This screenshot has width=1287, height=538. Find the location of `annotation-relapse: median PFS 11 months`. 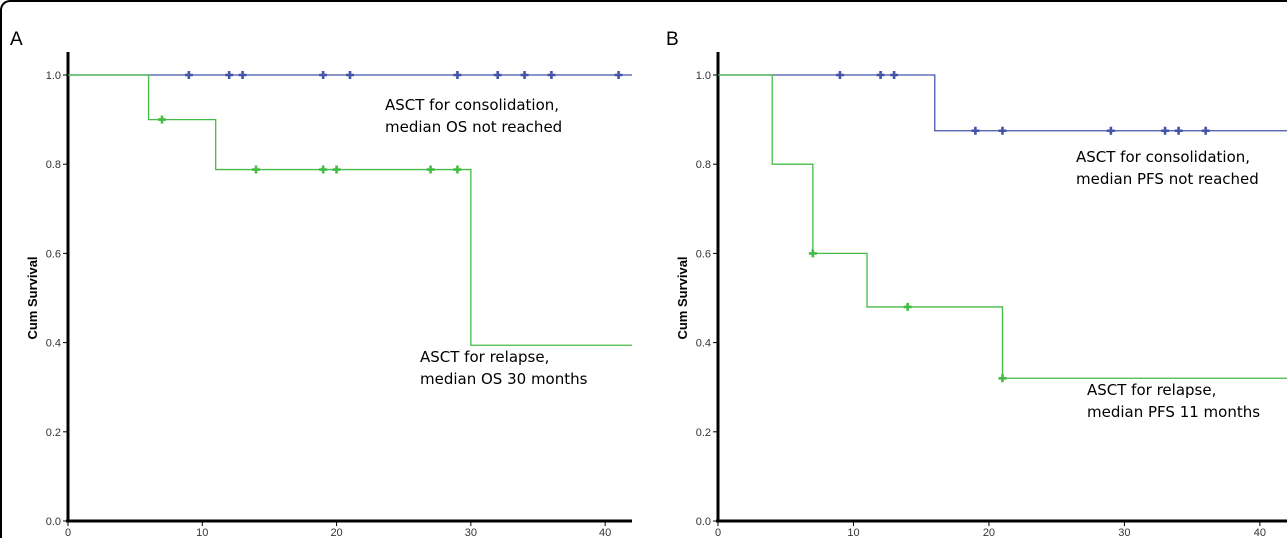

annotation-relapse: median PFS 11 months is located at coordinates (1173, 412).